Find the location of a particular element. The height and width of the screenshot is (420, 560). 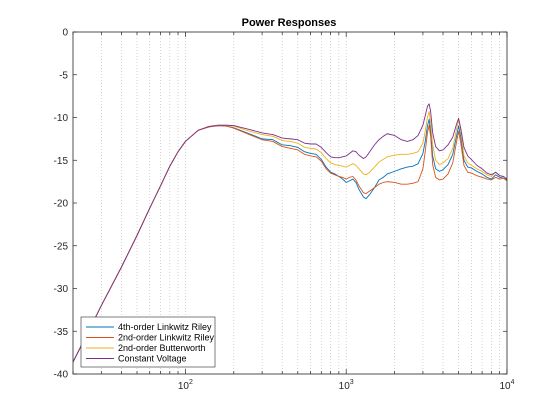

y-tick-label: -40 is located at coordinates (61, 375).